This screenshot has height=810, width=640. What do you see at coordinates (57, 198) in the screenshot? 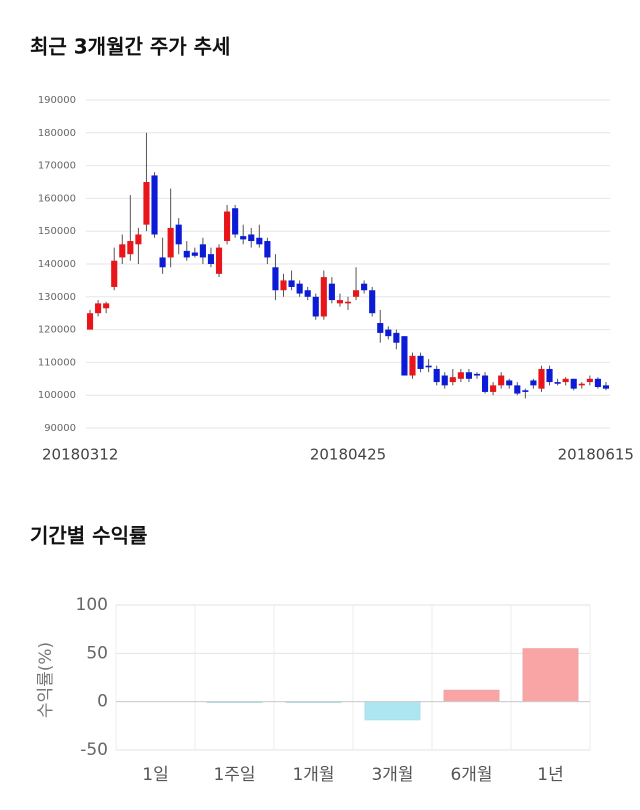
I see `y-tick-label: 160000` at bounding box center [57, 198].